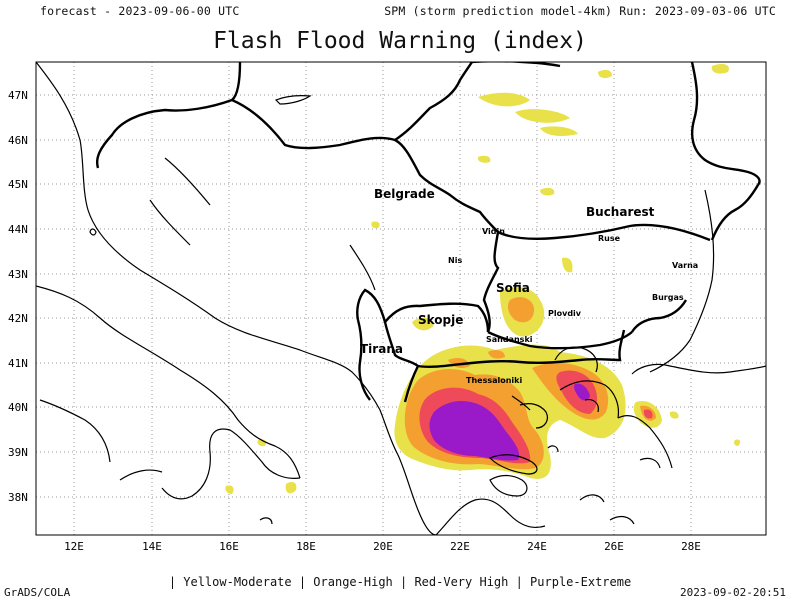 Image resolution: width=800 pixels, height=600 pixels. Describe the element at coordinates (18, 95) in the screenshot. I see `lat-label: 47N` at that location.